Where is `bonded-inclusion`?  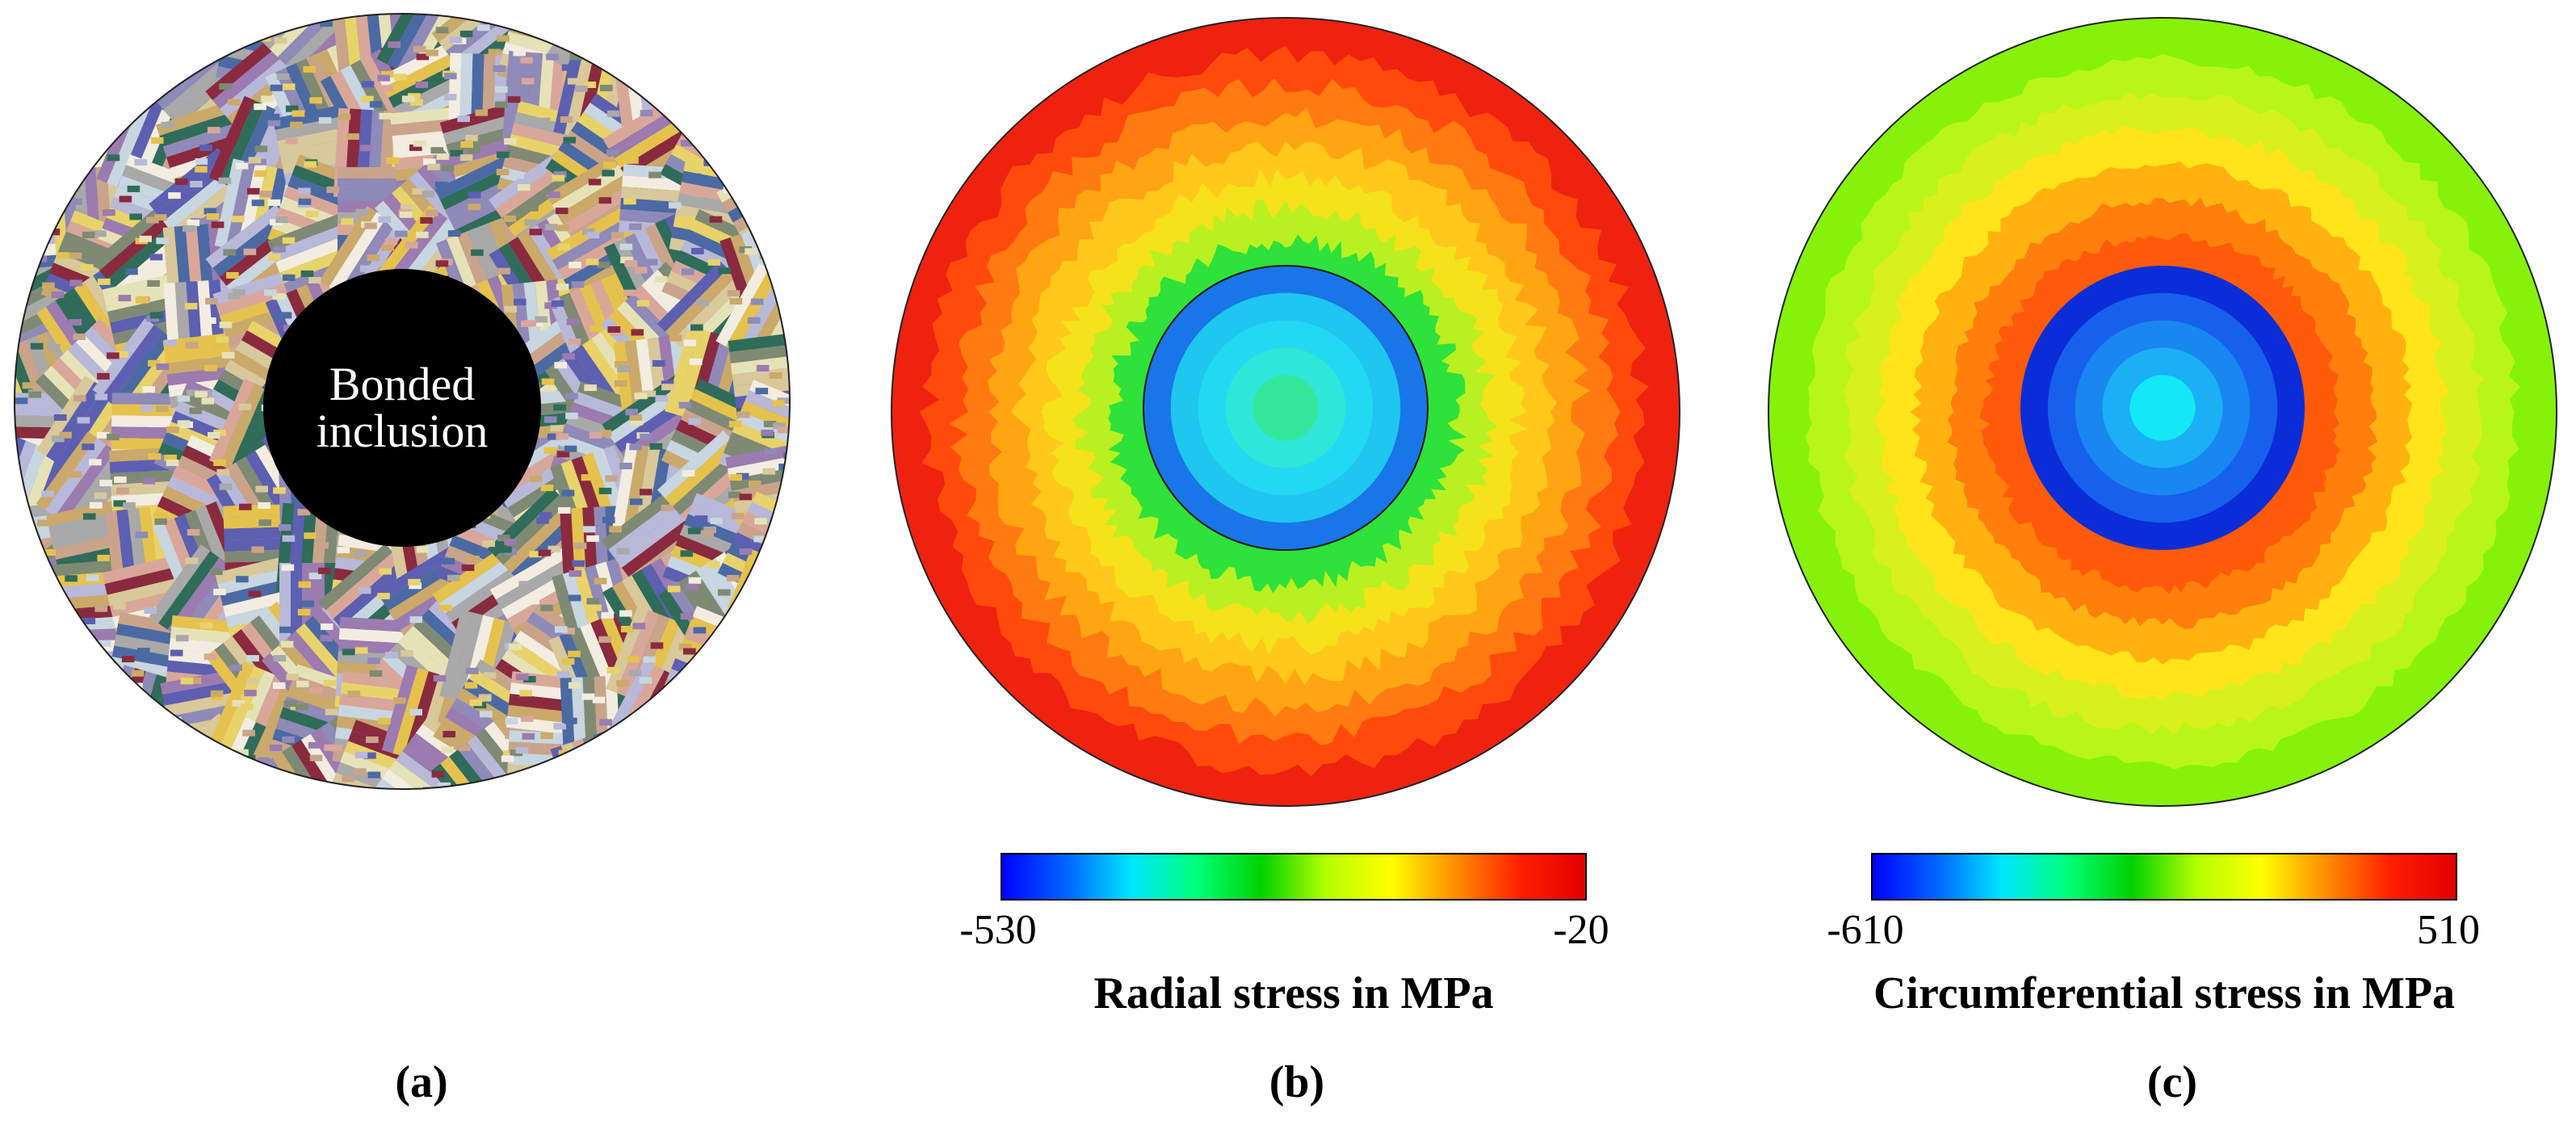
bonded-inclusion is located at coordinates (402, 408).